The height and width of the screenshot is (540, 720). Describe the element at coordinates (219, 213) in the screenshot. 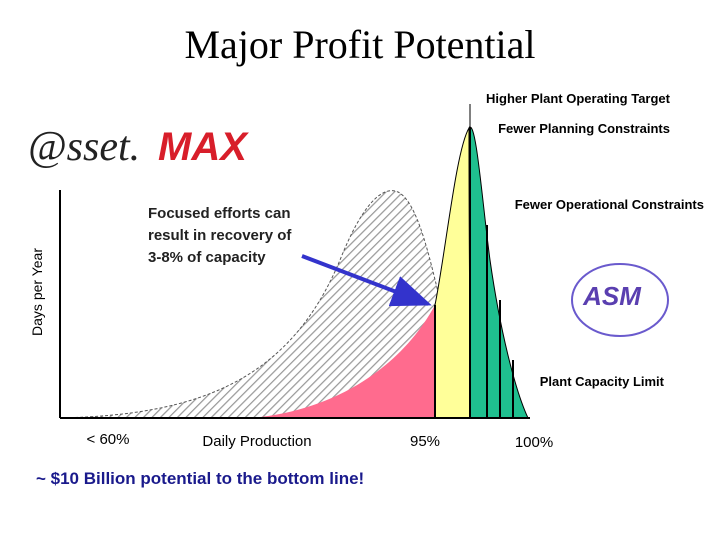

I see `callout-line: Focused efforts can` at that location.